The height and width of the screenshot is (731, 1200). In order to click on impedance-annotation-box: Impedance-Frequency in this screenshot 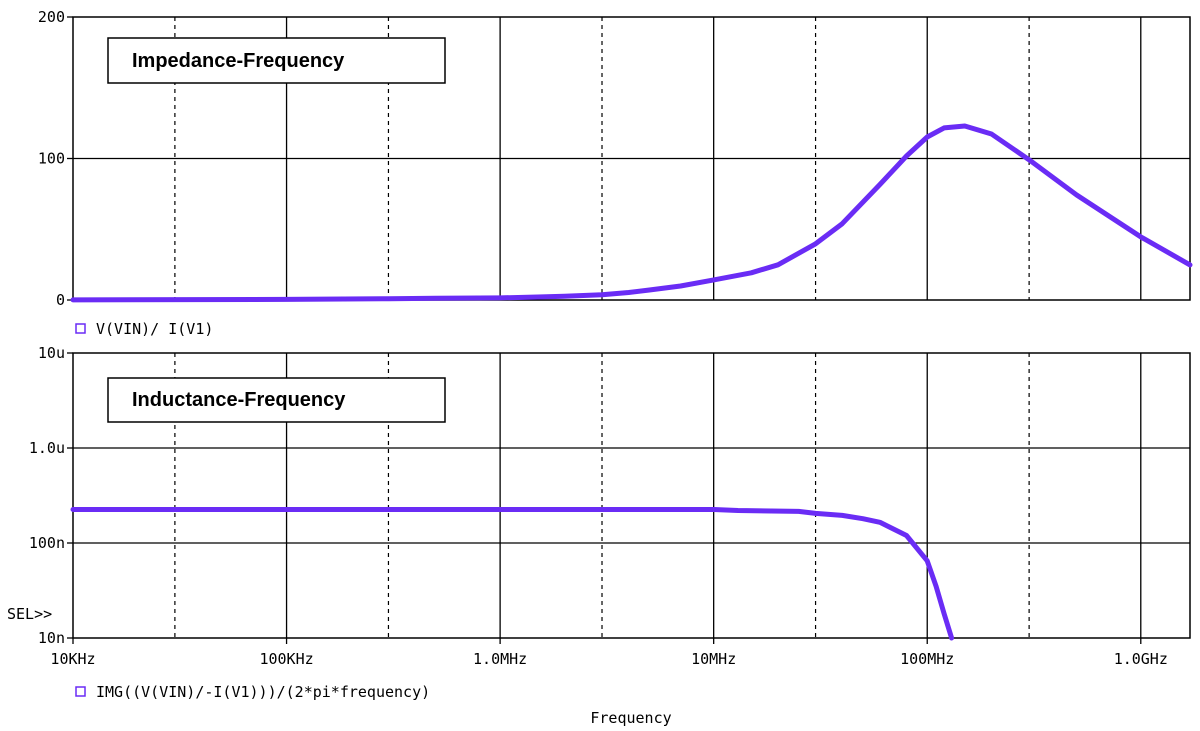, I will do `click(276, 60)`.